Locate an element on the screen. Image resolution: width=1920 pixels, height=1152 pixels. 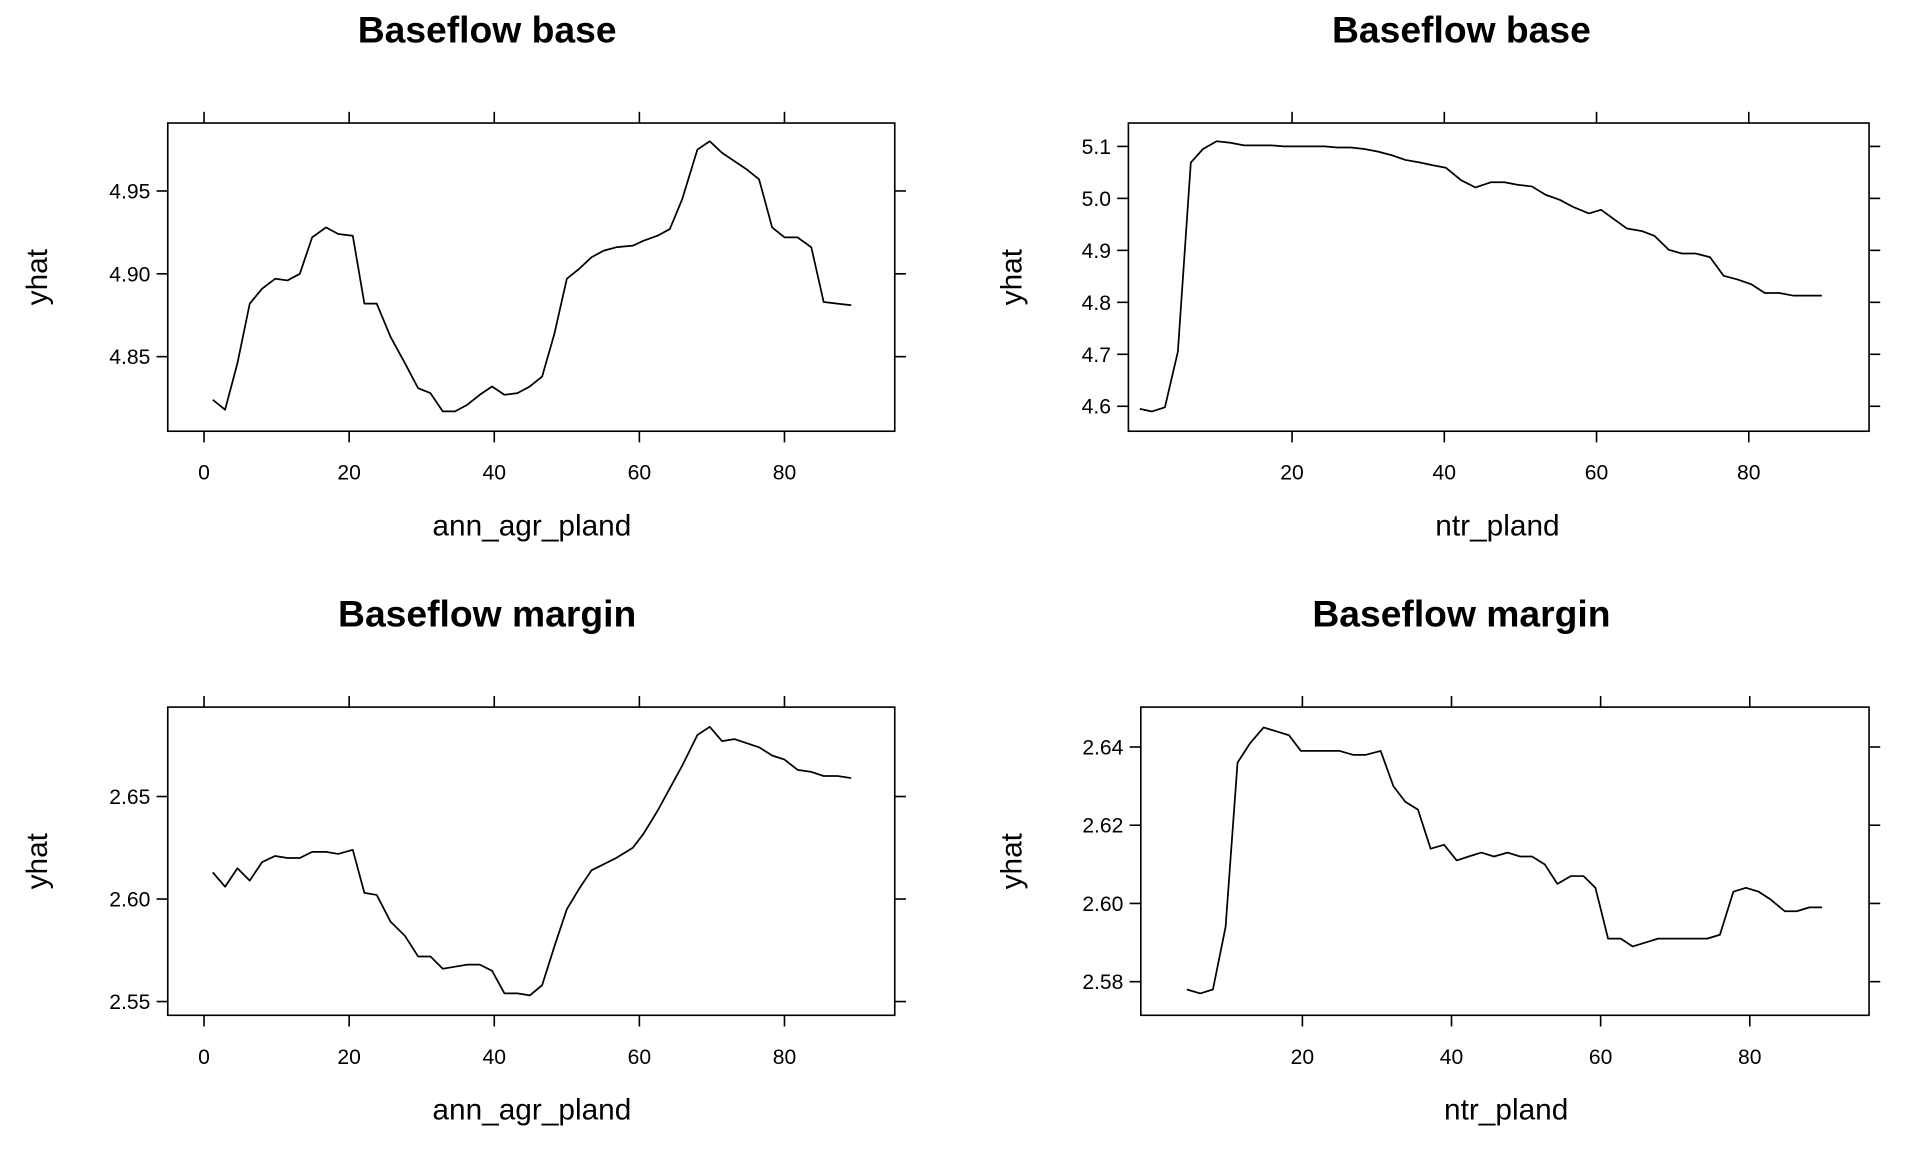
y-tick-label: 2.64 is located at coordinates (1102, 747).